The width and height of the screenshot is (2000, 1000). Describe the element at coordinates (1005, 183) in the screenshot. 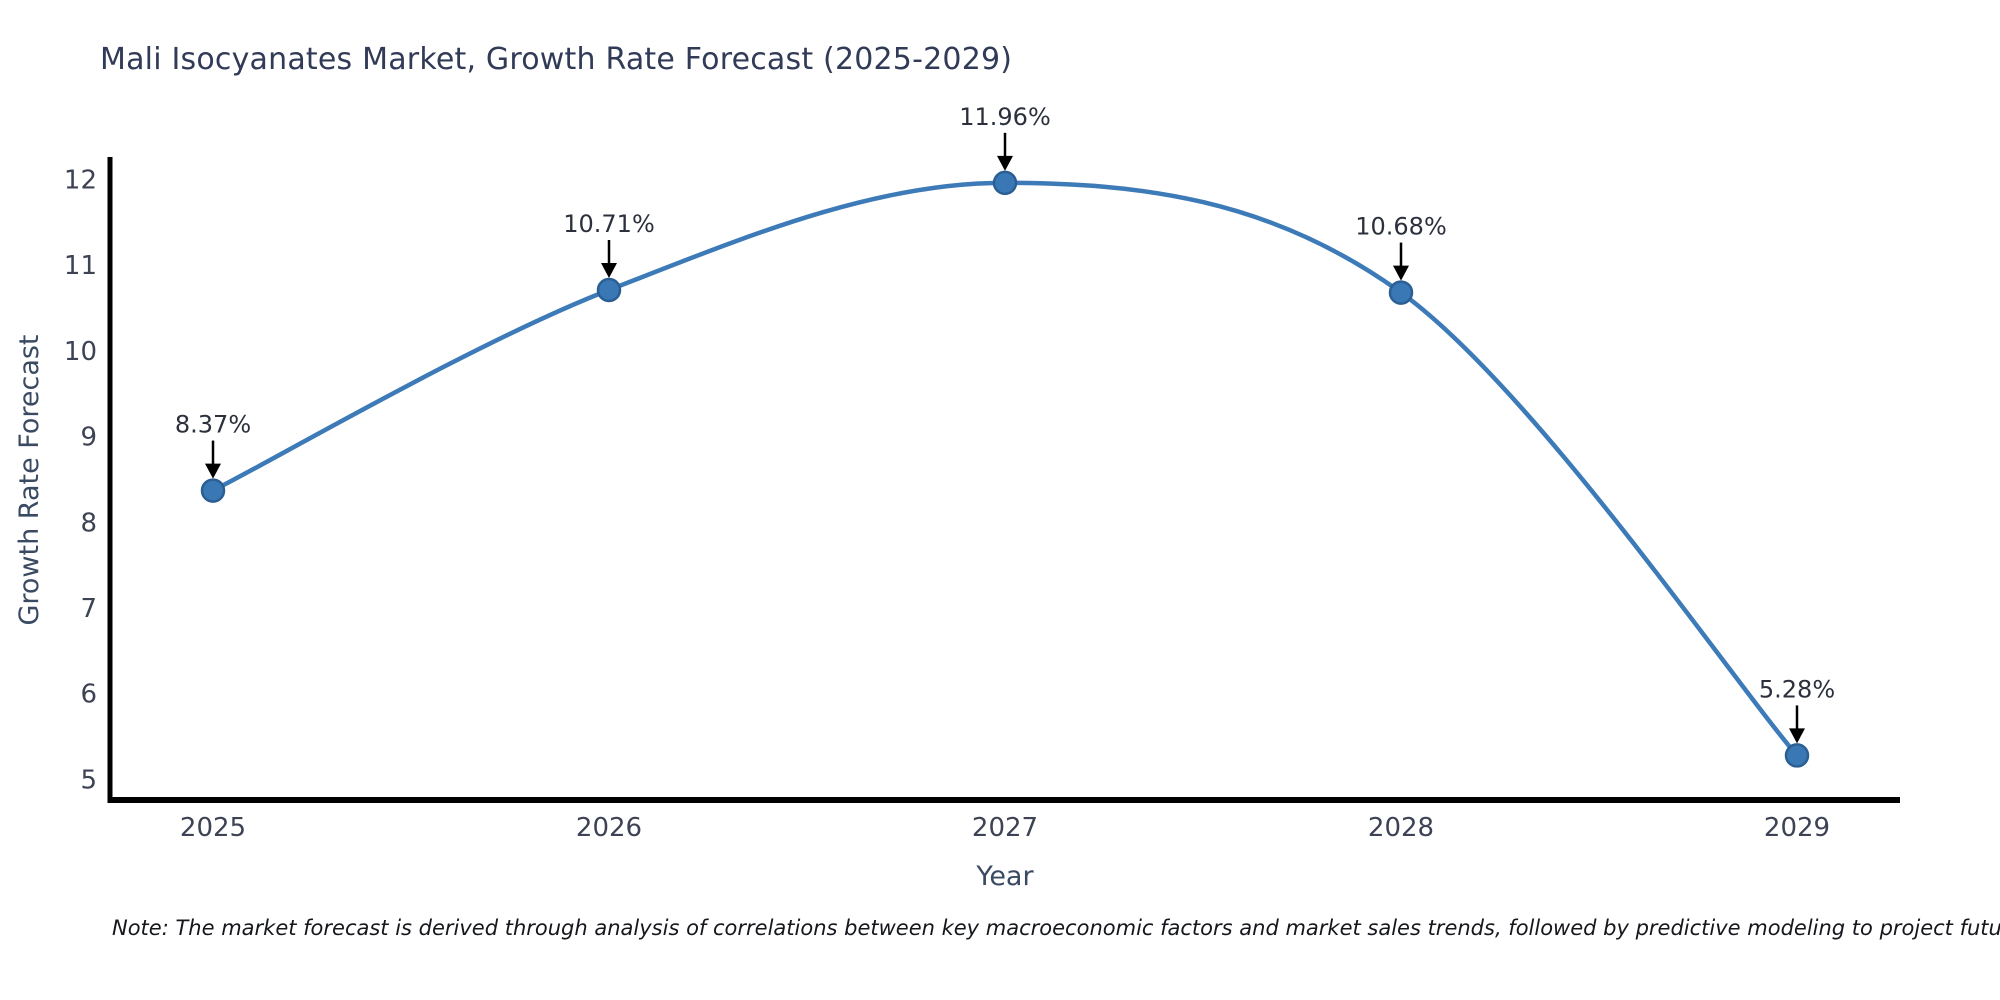

I see `data-point-2027` at that location.